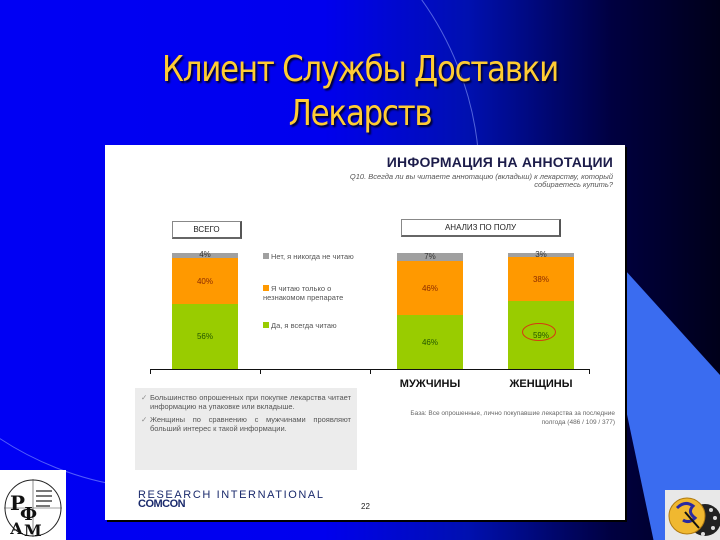 Image resolution: width=720 pixels, height=540 pixels. Describe the element at coordinates (162, 504) in the screenshot. I see `brand-line2: COMCON` at that location.